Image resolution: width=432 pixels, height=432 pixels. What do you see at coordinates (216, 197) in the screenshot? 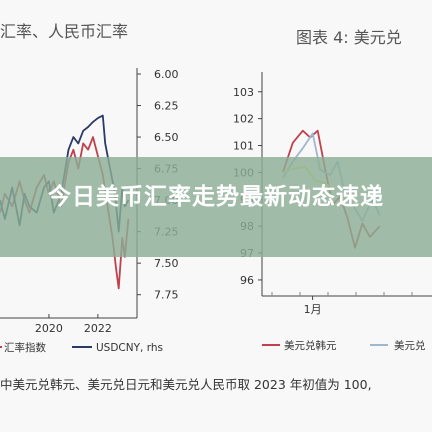
I see `headline-title: 今日美币汇率走势最新动态速递` at bounding box center [216, 197].